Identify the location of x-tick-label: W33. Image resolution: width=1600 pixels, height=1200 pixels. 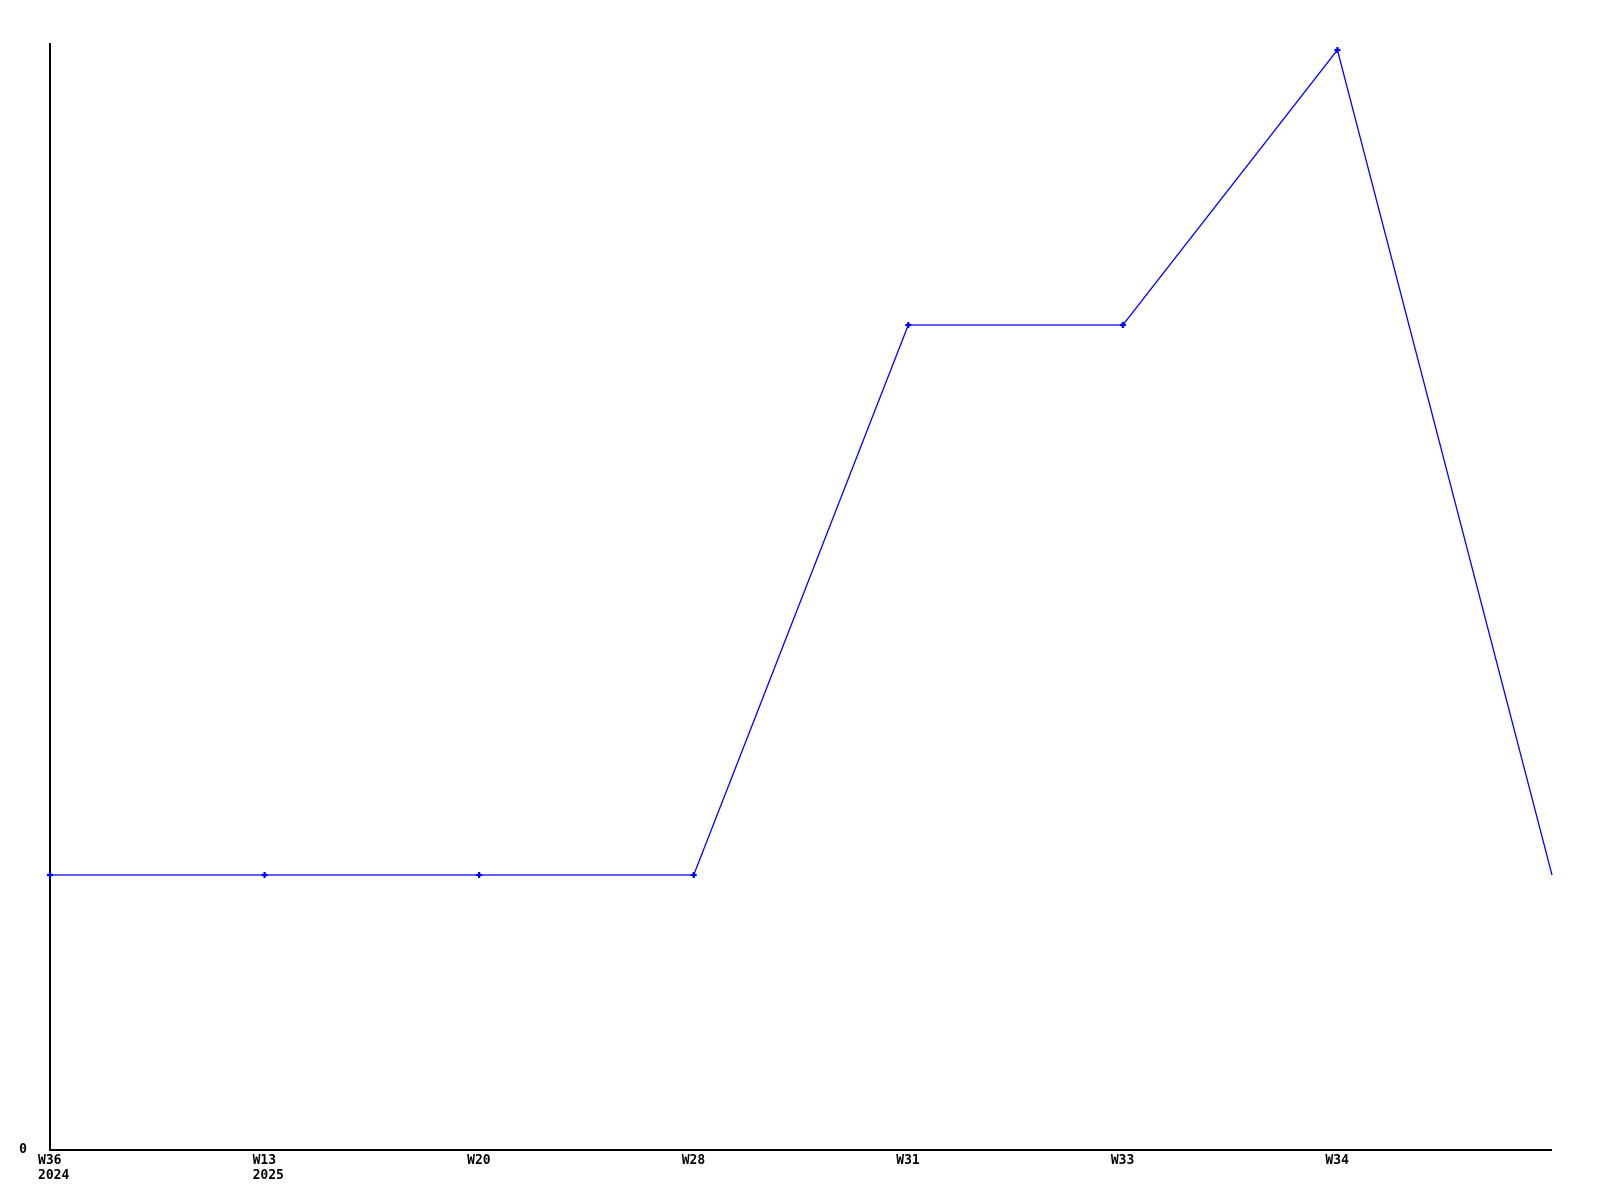
(1122, 1160).